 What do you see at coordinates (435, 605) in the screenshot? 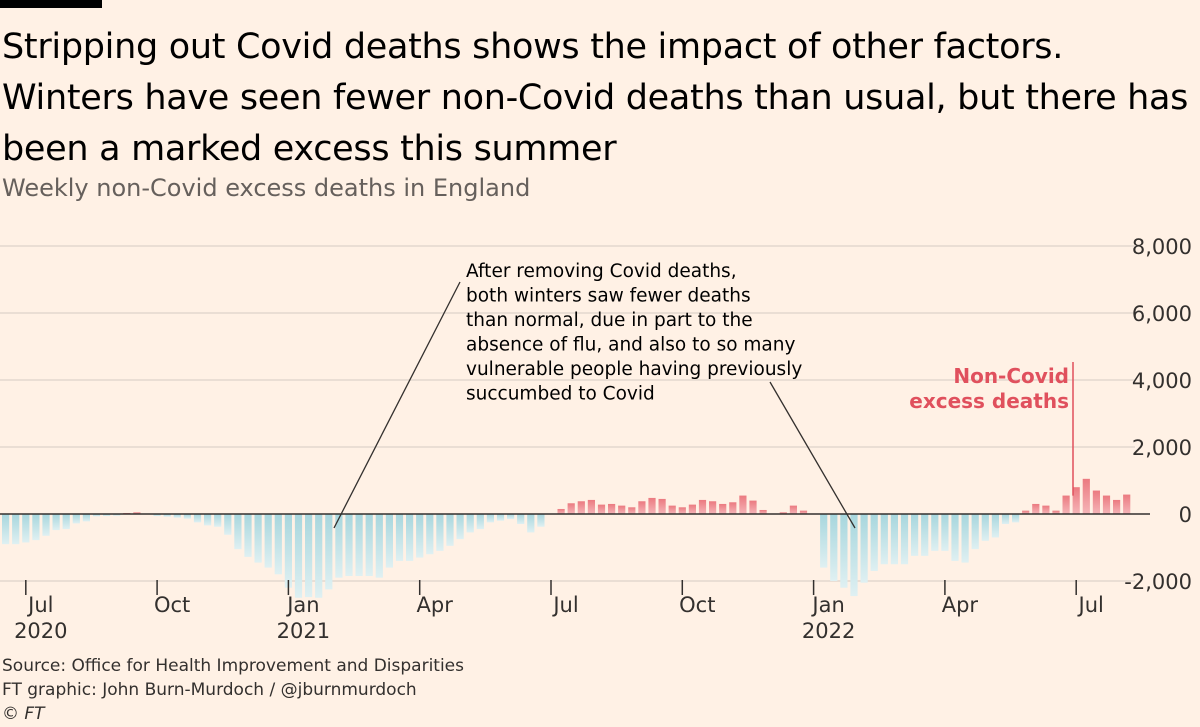
I see `x-tick-month: Apr` at bounding box center [435, 605].